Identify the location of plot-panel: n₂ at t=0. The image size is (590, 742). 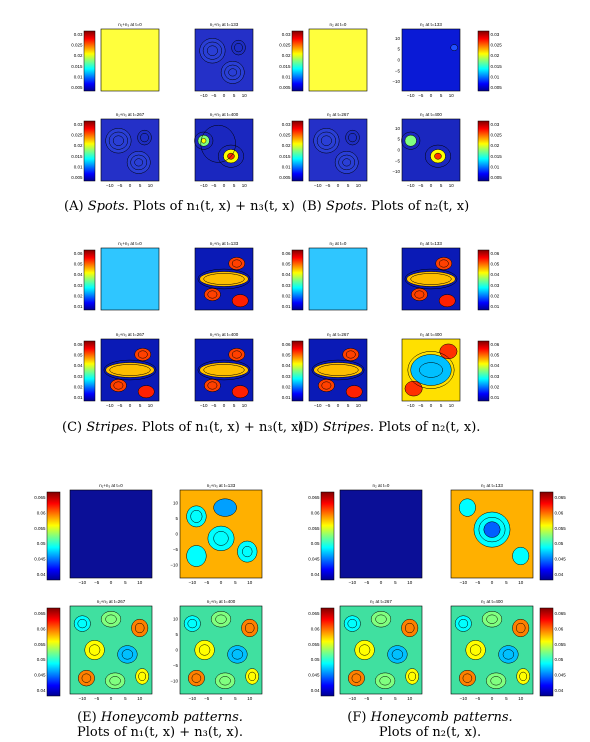
(338, 57).